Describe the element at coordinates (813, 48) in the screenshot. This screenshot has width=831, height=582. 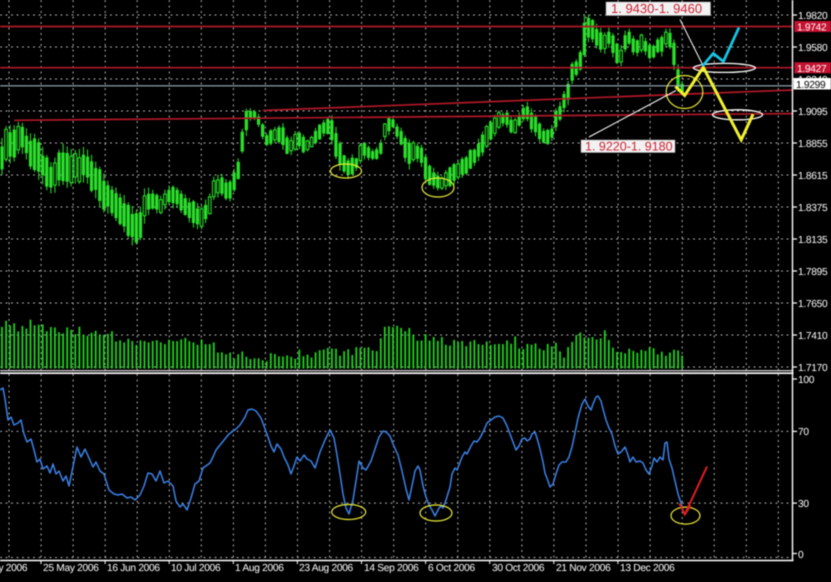
I see `svg-text: 1.9580` at that location.